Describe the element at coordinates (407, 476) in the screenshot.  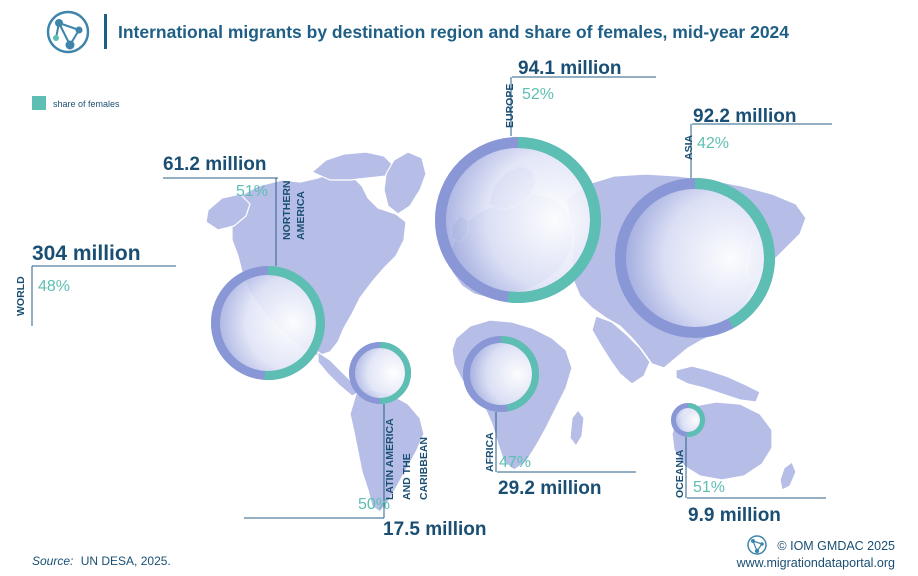
I see `region-name-label: AND THE` at that location.